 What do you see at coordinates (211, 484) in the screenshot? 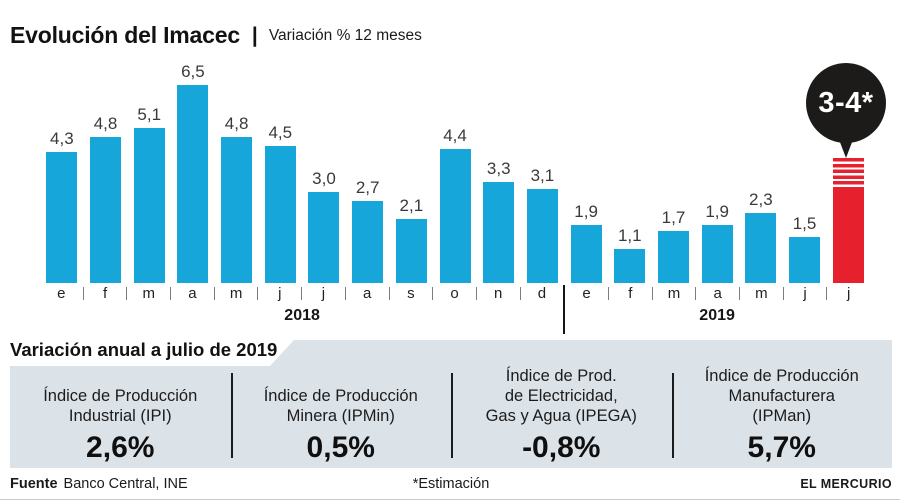
I see `source-note: Fuente Banco Central, INE` at bounding box center [211, 484].